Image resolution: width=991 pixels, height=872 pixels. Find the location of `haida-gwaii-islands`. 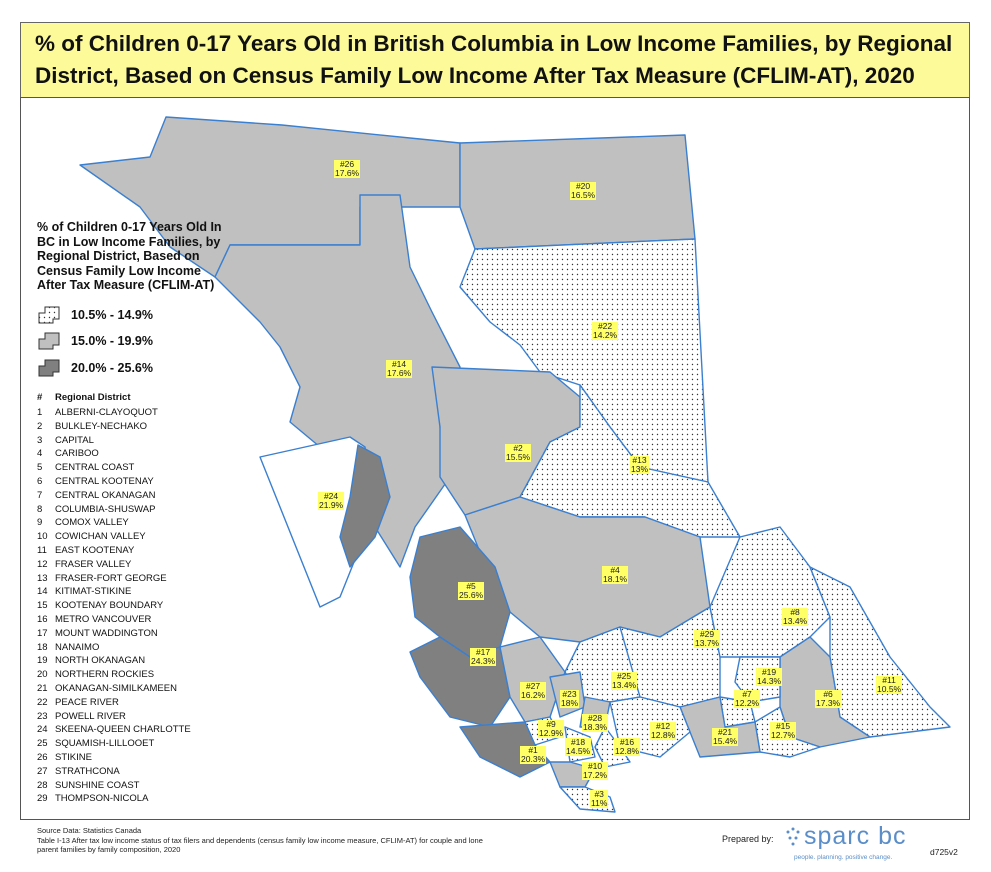

haida-gwaii-islands is located at coordinates (365, 506).